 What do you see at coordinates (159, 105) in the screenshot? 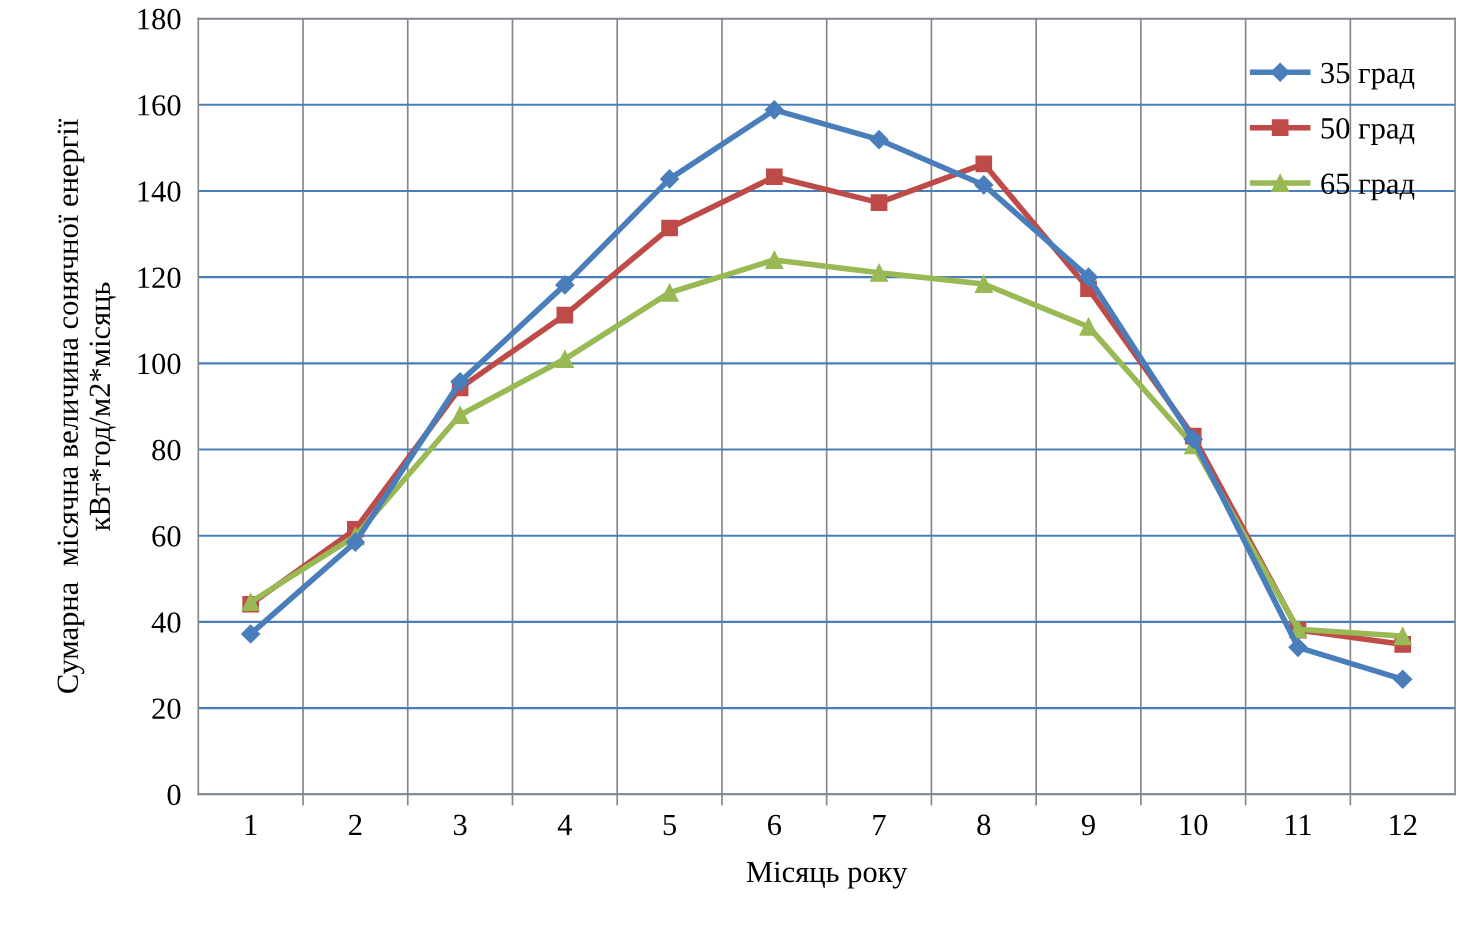
I see `y-tick-label: 160` at bounding box center [159, 105].